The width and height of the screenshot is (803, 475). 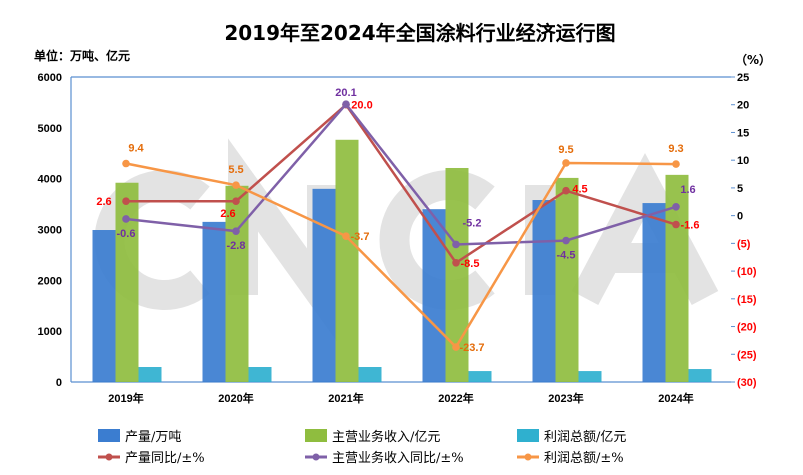 What do you see at coordinates (50, 129) in the screenshot?
I see `left-tick-label: 5000` at bounding box center [50, 129].